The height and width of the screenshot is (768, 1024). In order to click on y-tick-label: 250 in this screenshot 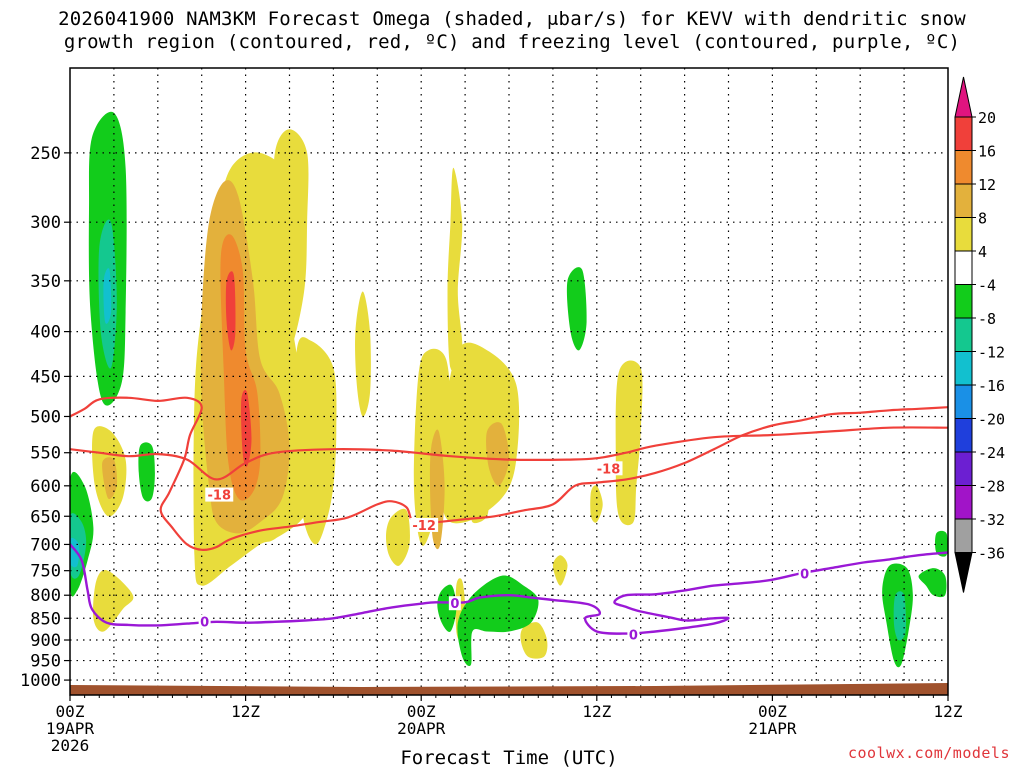, I will do `click(45, 154)`.